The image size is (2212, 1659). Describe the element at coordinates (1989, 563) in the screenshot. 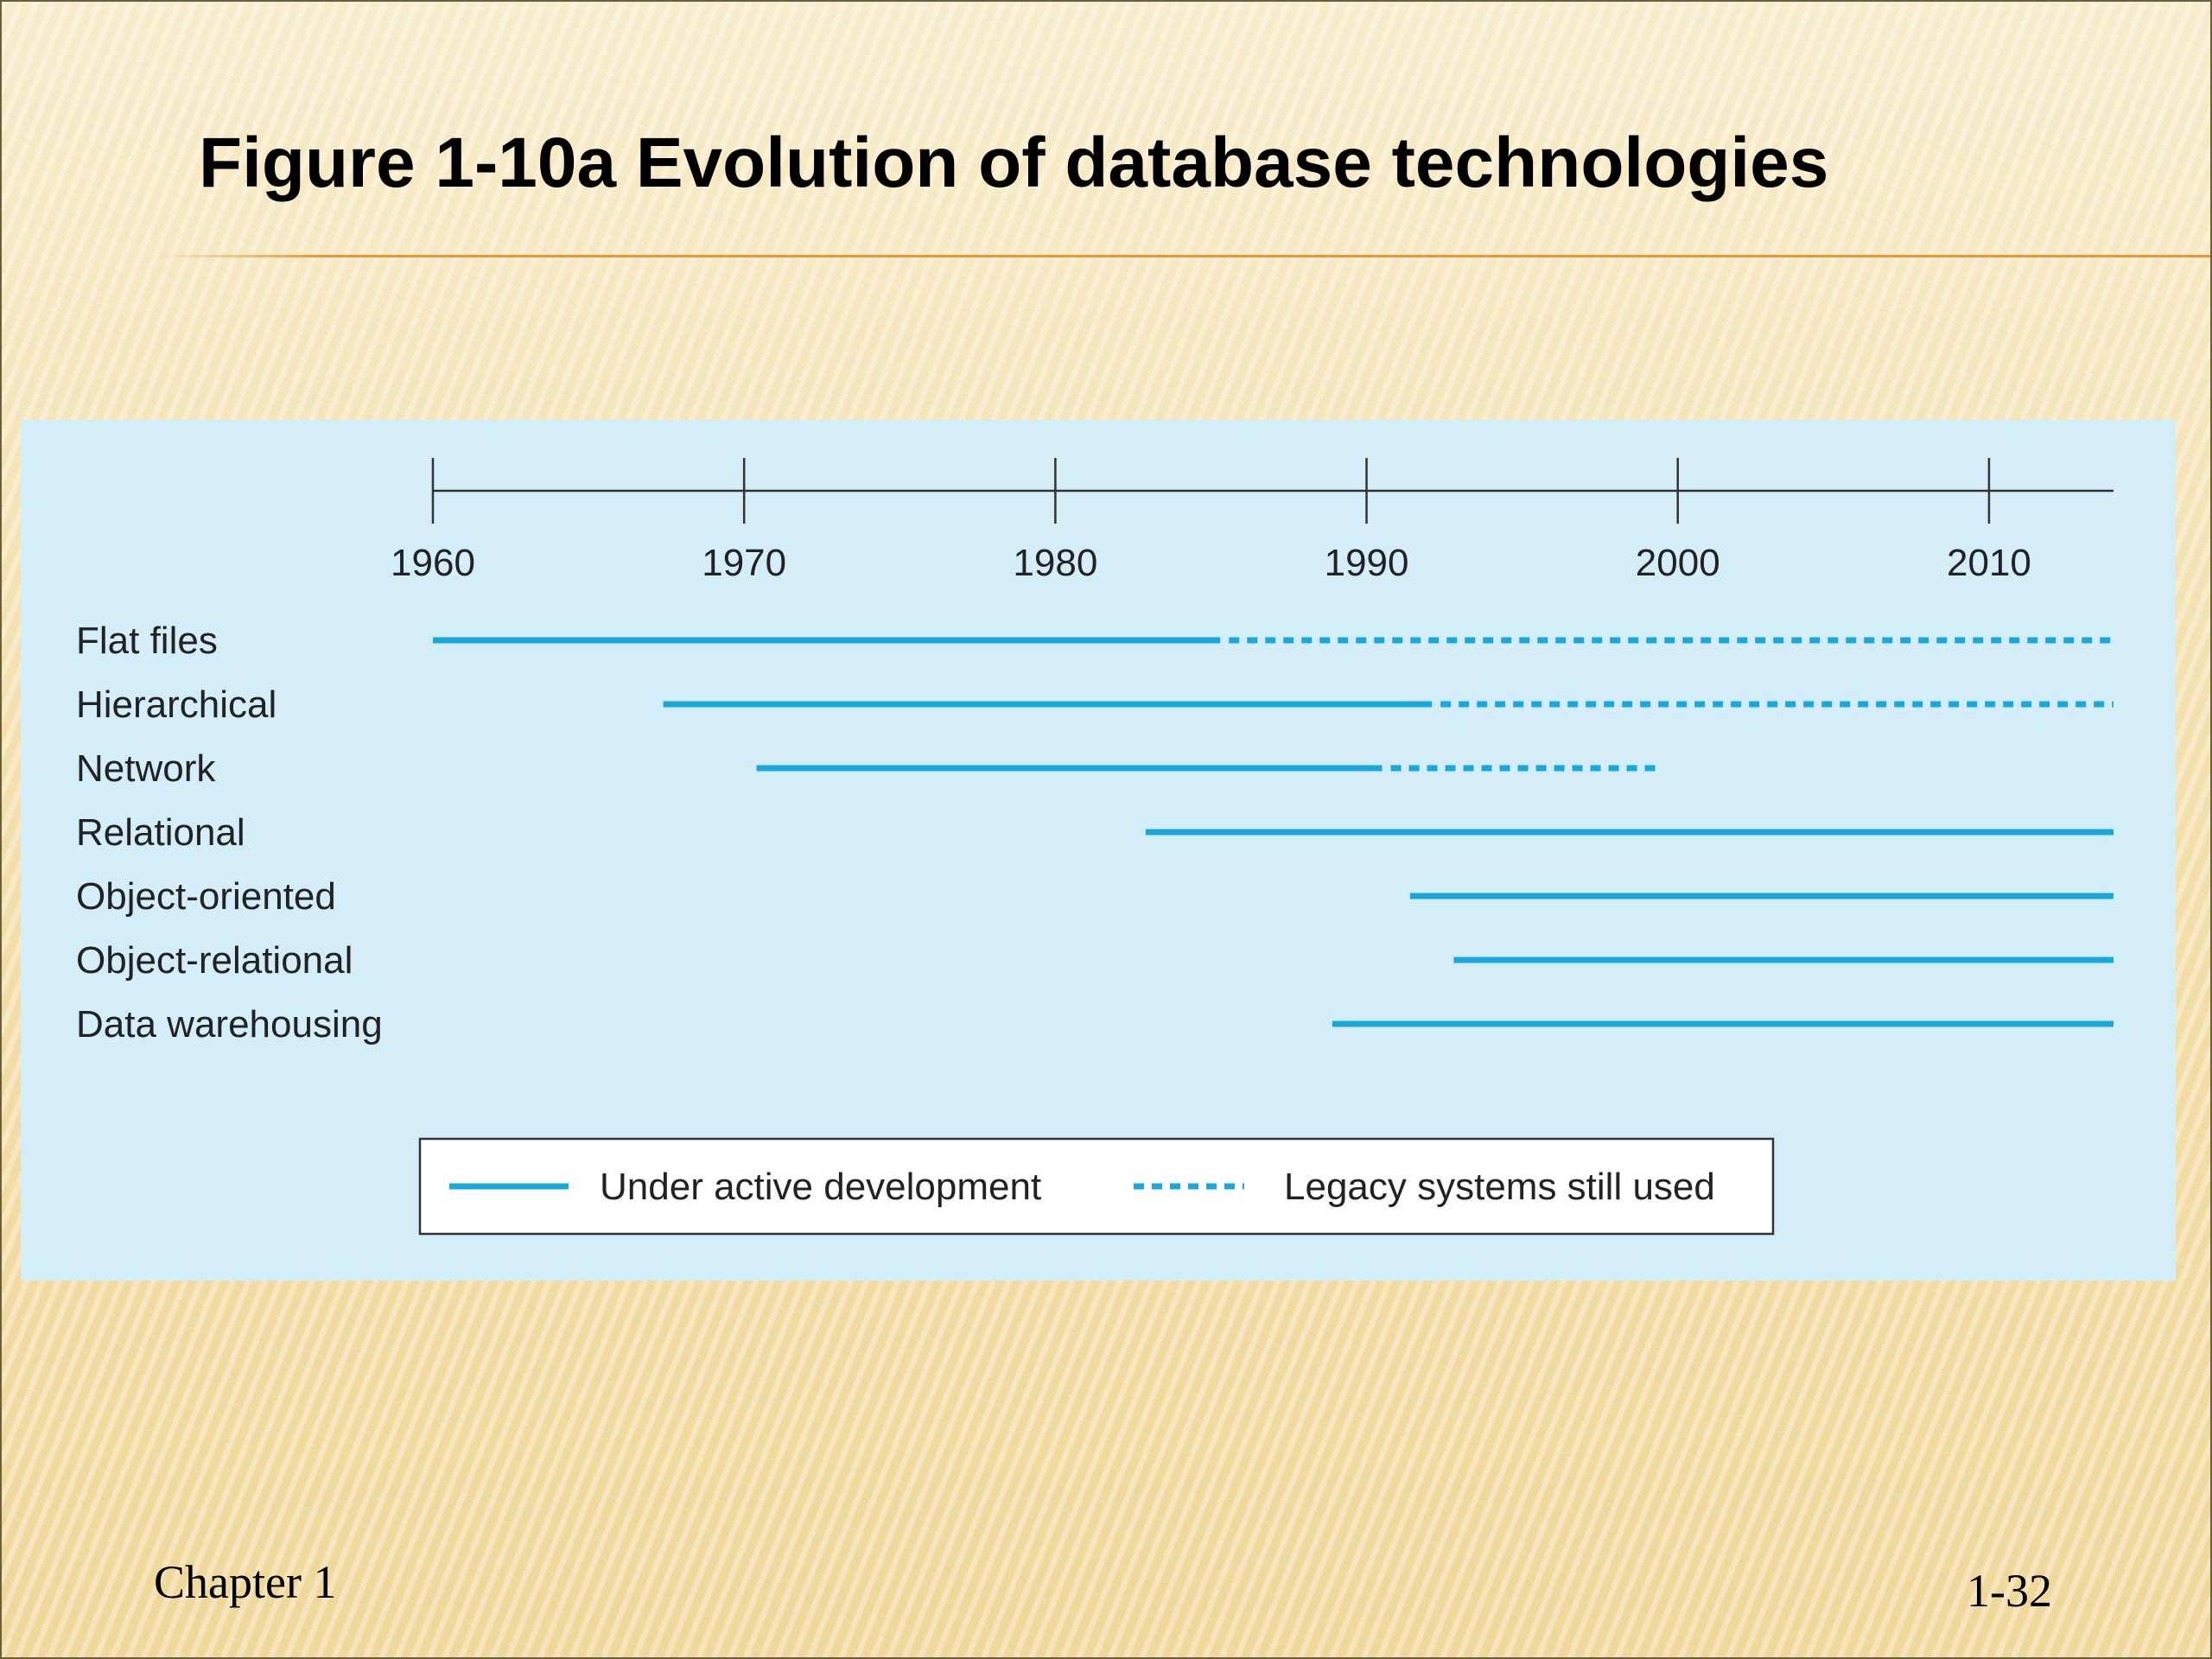

I see `axis-tick-label: 2010` at that location.